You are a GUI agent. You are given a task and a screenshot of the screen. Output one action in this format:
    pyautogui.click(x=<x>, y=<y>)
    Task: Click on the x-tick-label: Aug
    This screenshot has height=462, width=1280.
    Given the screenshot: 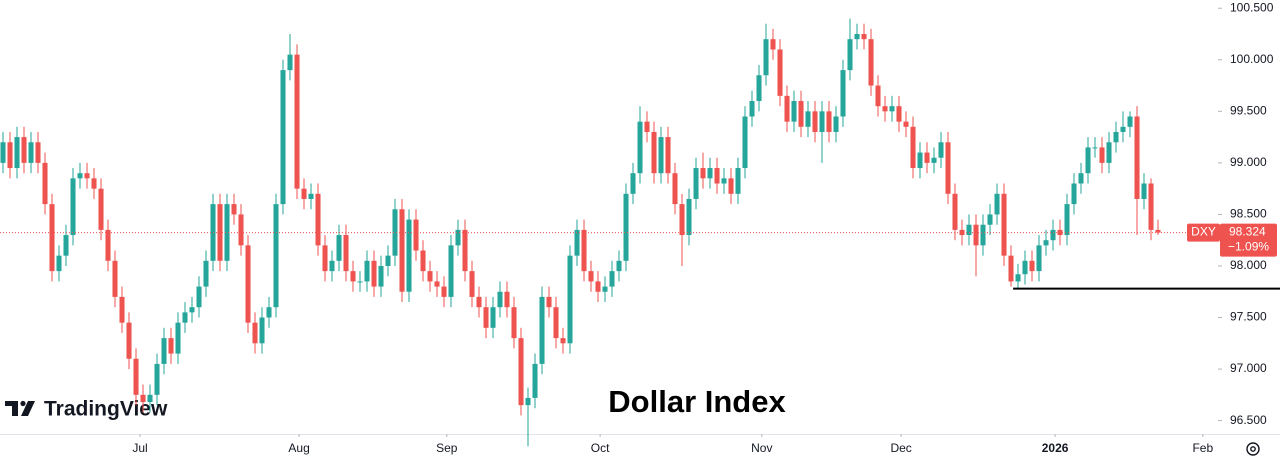 What is the action you would take?
    pyautogui.click(x=298, y=448)
    